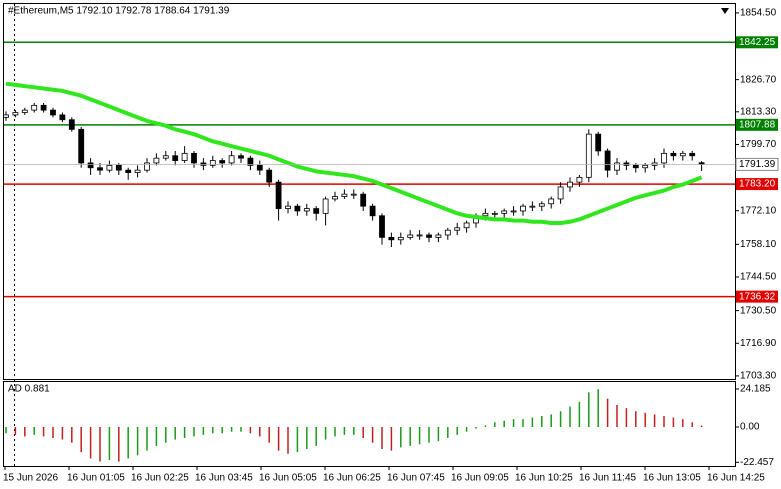  I want to click on x-tick-label: 16 Jun 02:25, so click(160, 478).